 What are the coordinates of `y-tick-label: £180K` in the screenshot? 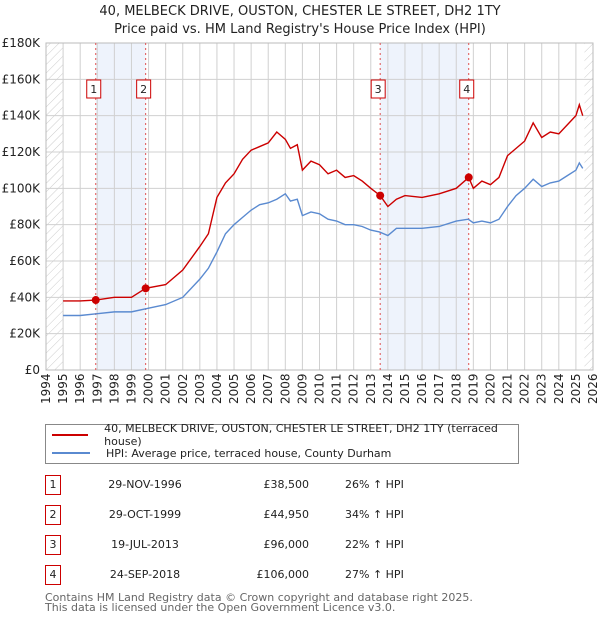 It's located at (22, 43).